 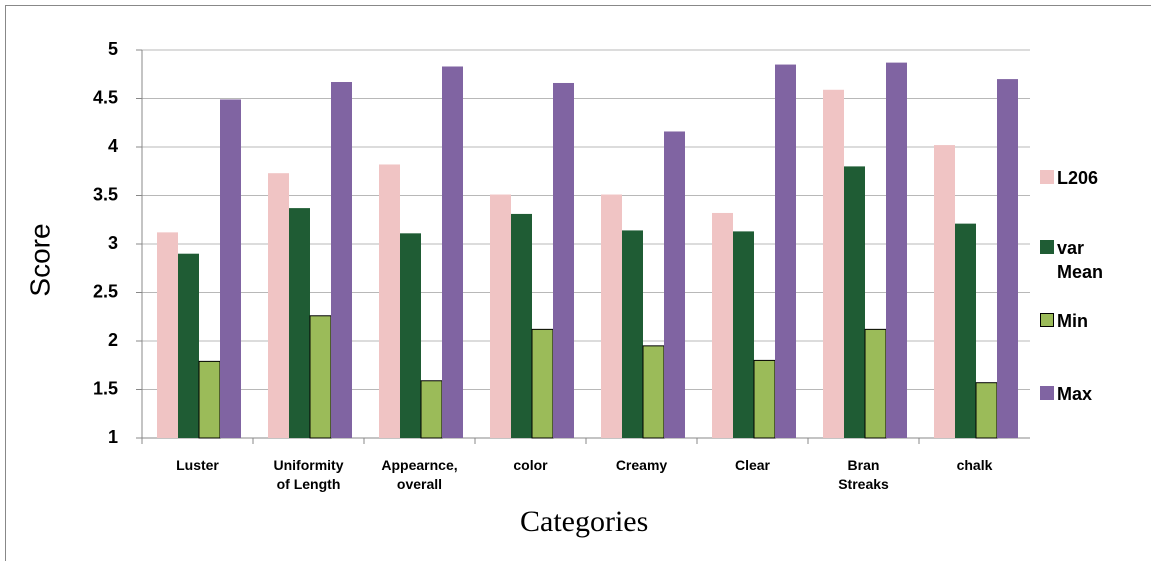 I want to click on y-tick-label: 4.5, so click(x=105, y=97).